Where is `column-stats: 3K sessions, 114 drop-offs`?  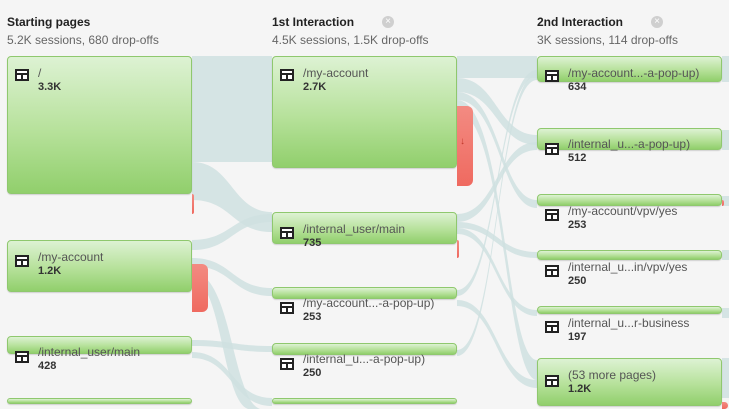
column-stats: 3K sessions, 114 drop-offs is located at coordinates (607, 40).